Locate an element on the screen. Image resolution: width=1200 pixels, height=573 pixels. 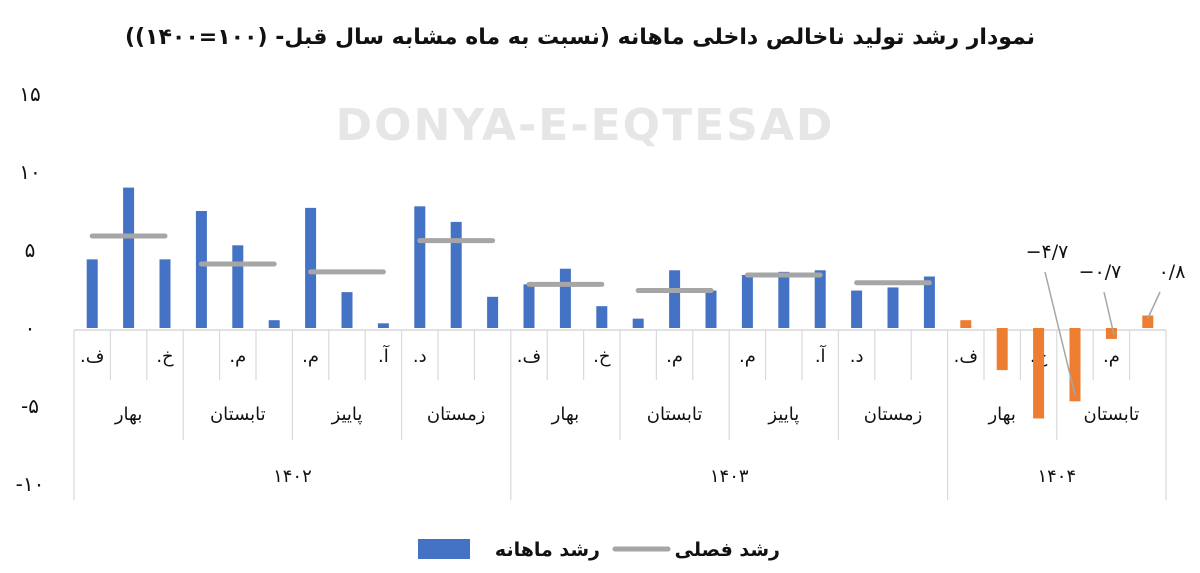
y-axis: ۱۵ ۱۰ ۵ ۰ -۵ -۱۰ is located at coordinates (30, 289).